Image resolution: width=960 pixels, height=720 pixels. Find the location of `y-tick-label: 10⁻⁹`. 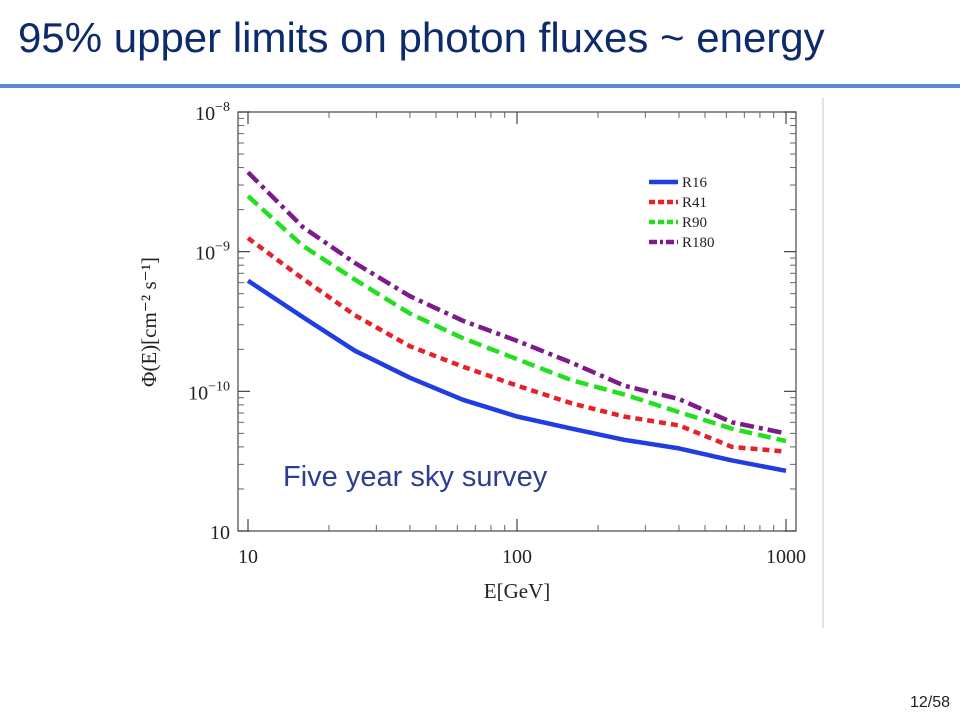

y-tick-label: 10⁻⁹ is located at coordinates (212, 252).